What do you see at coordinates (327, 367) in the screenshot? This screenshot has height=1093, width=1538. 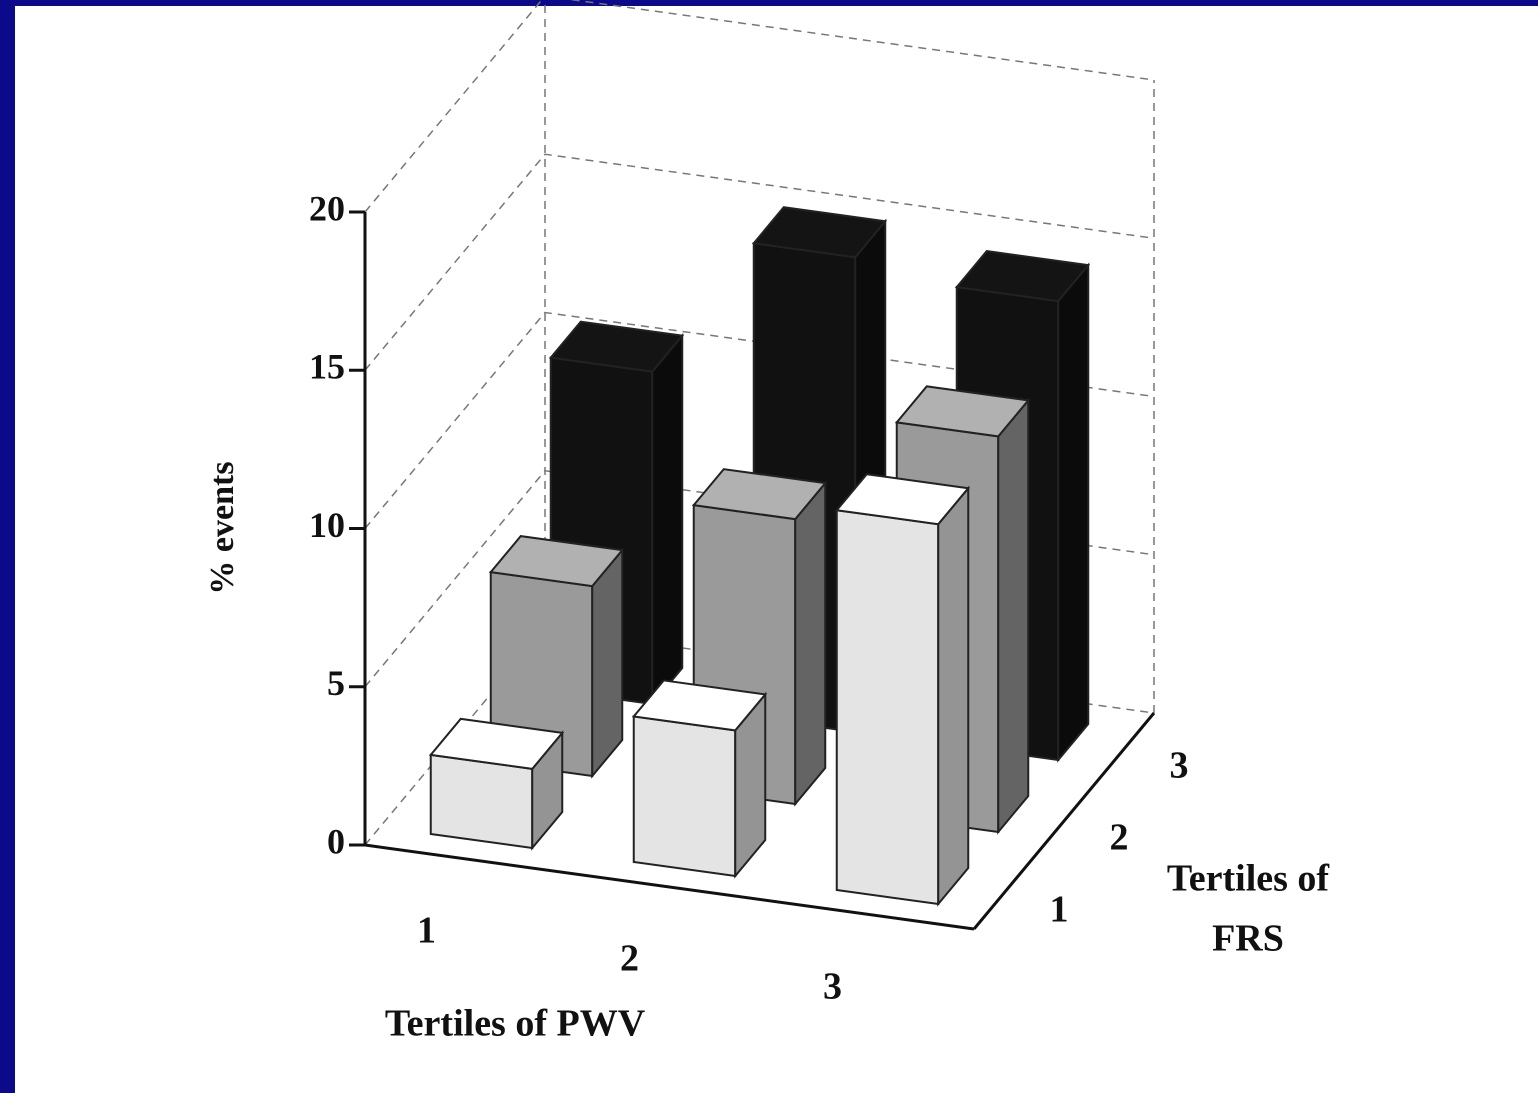 I see `y-tick-label: 15` at bounding box center [327, 367].